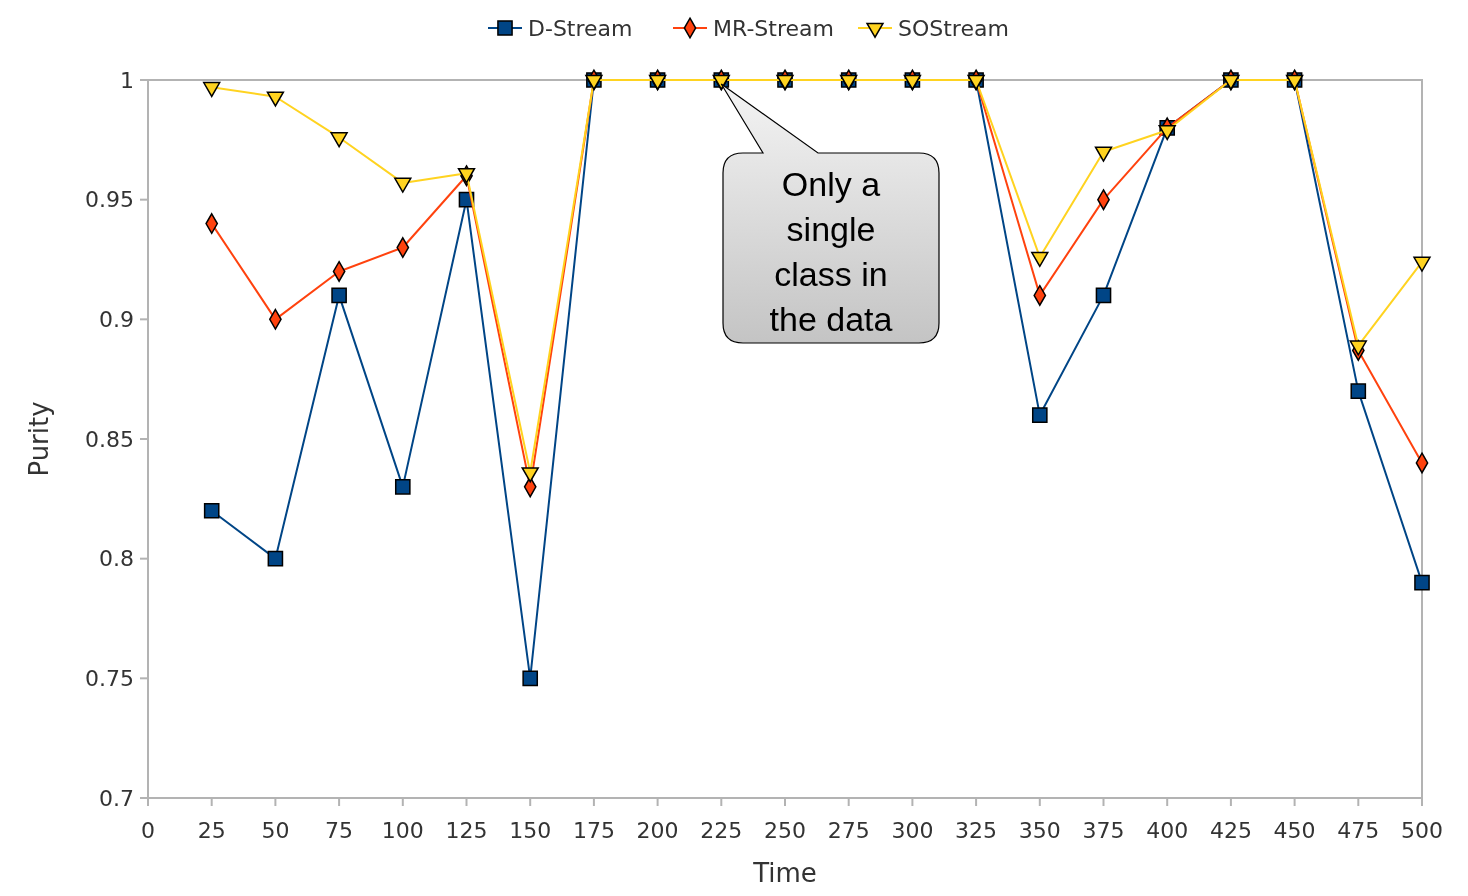 The width and height of the screenshot is (1468, 896). I want to click on x-axis-title: Time, so click(784, 873).